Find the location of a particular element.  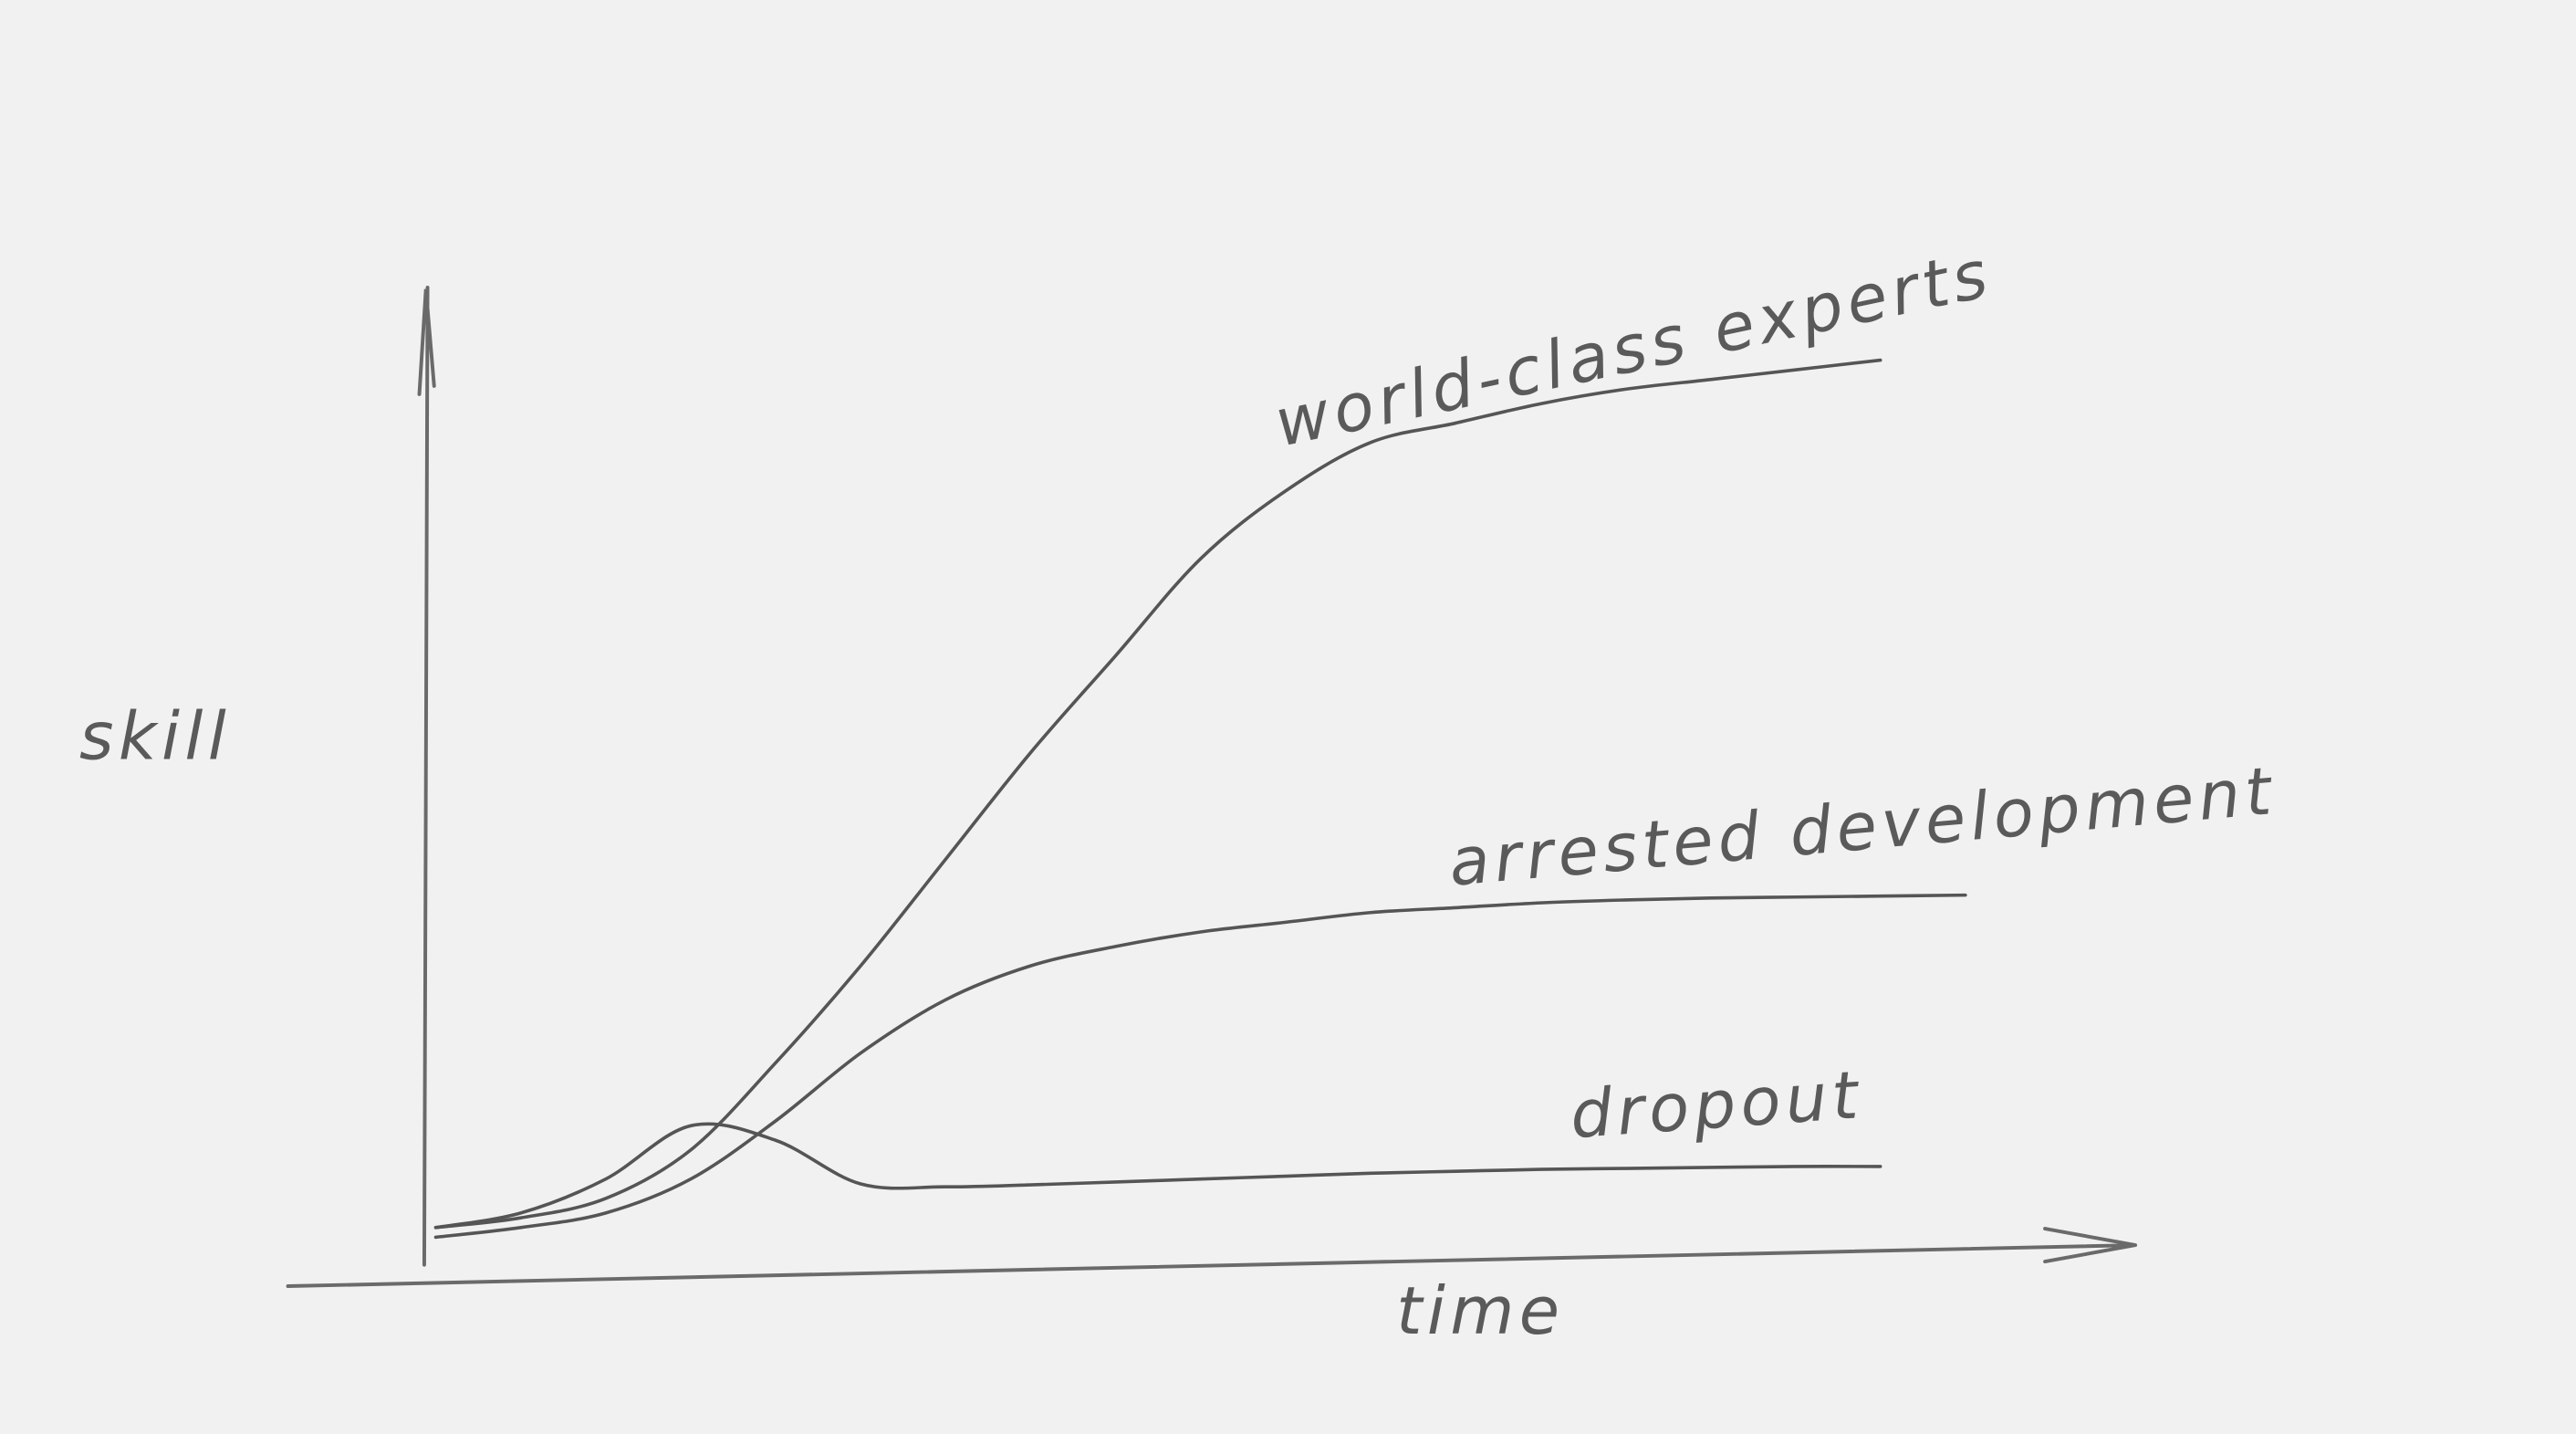

y-axis-label: skill is located at coordinates (155, 735).